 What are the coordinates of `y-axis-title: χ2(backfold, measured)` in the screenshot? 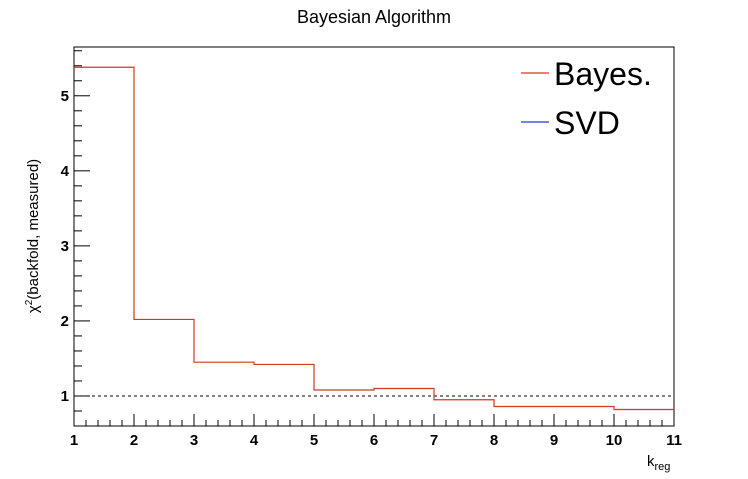 It's located at (33, 236).